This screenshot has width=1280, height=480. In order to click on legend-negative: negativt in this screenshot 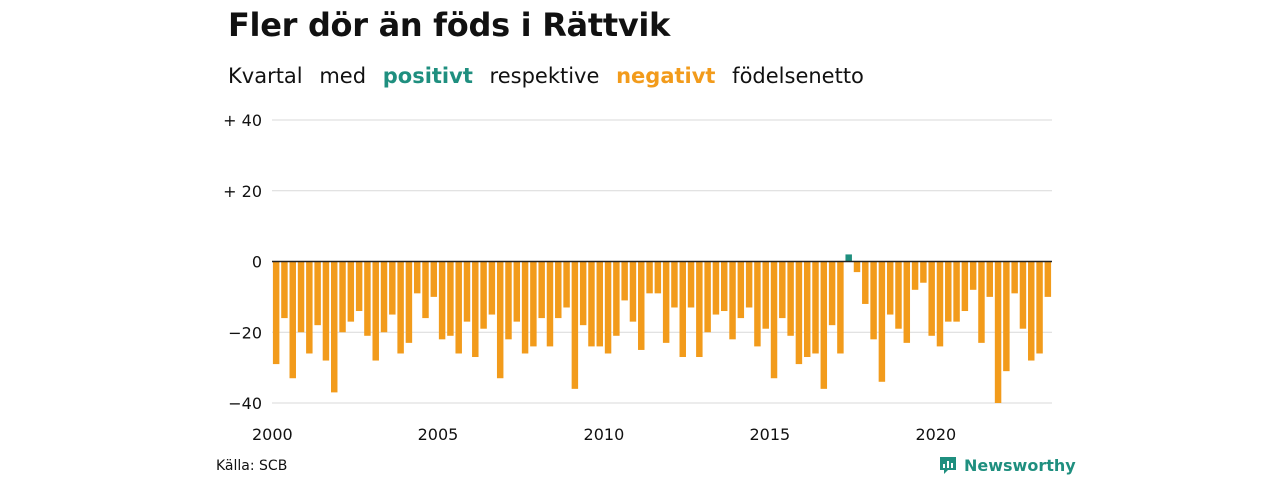, I will do `click(666, 76)`.